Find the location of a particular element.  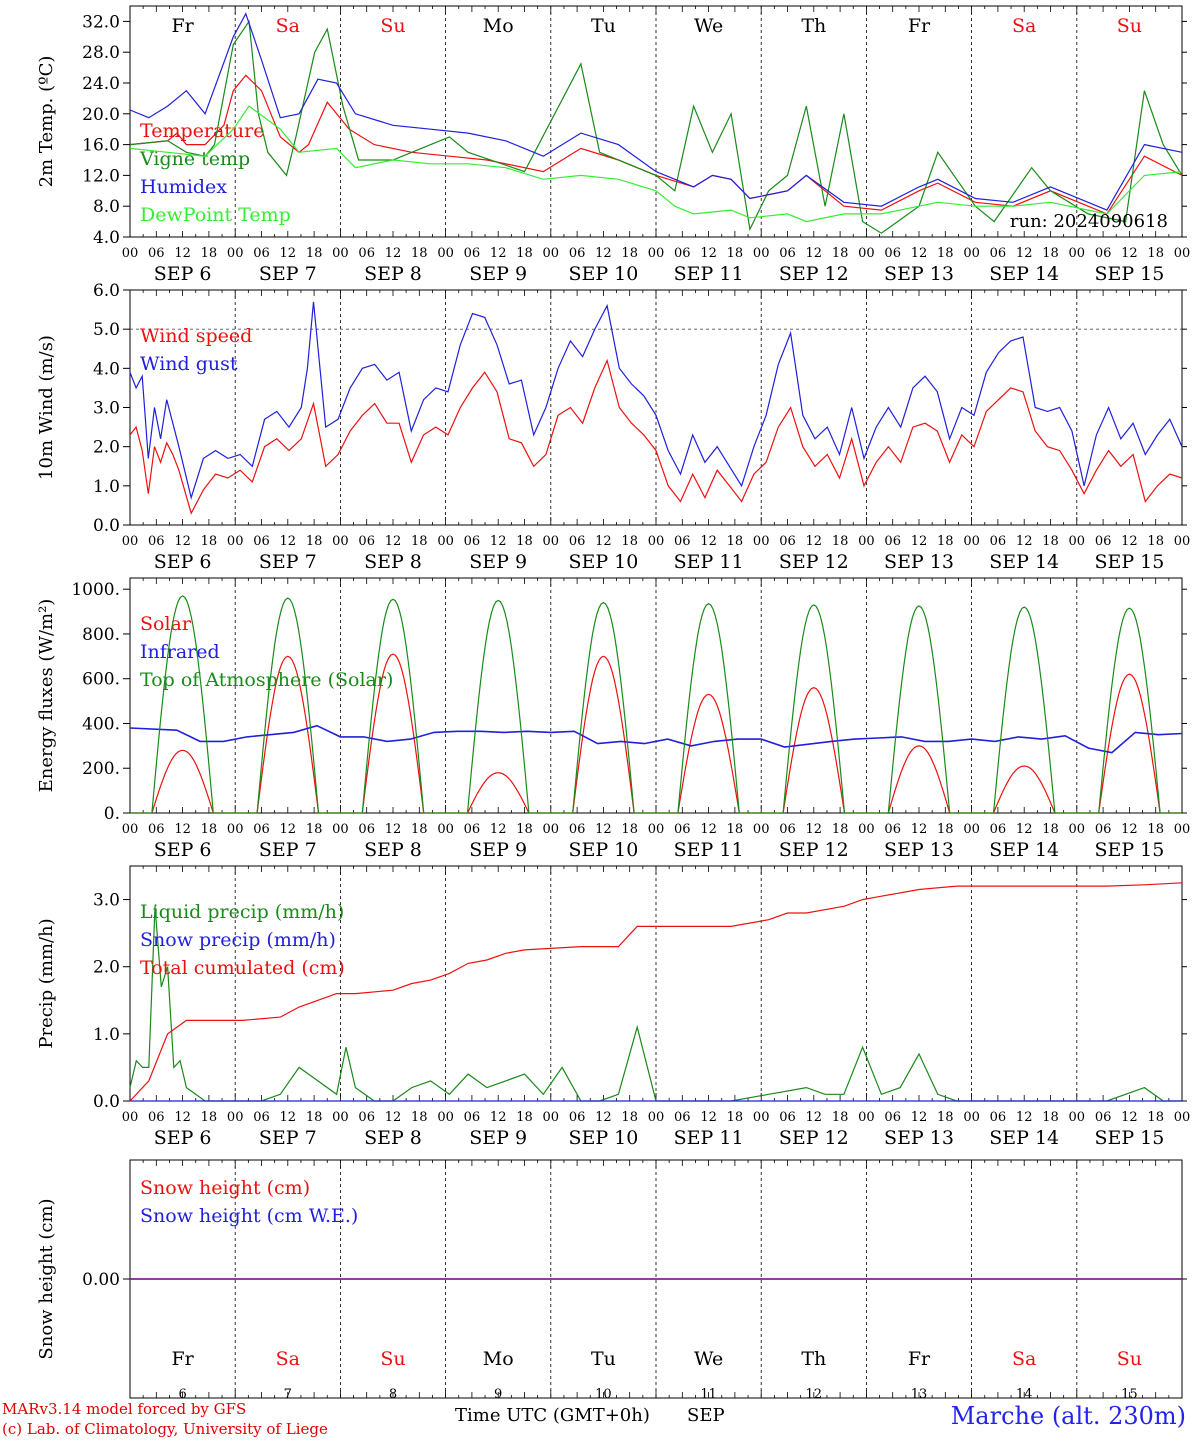

y-tick-label: 0.00 is located at coordinates (101, 1280).